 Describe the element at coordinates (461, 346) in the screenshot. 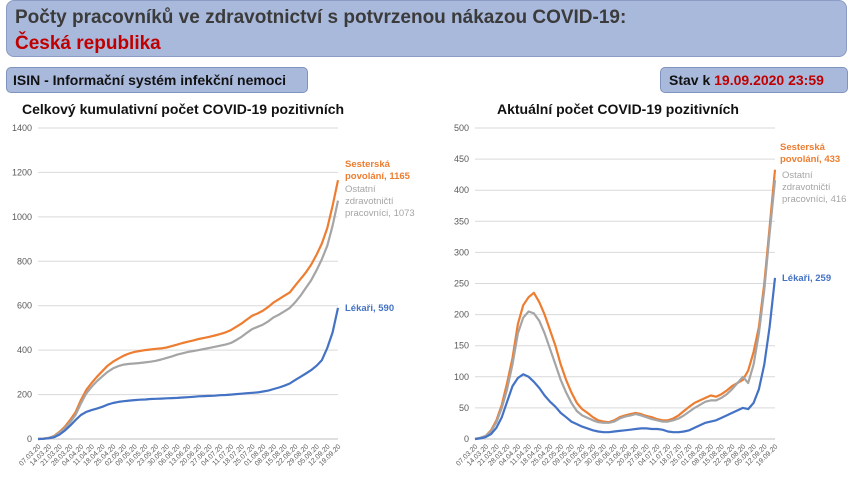

I see `y-tick-label: 150` at that location.